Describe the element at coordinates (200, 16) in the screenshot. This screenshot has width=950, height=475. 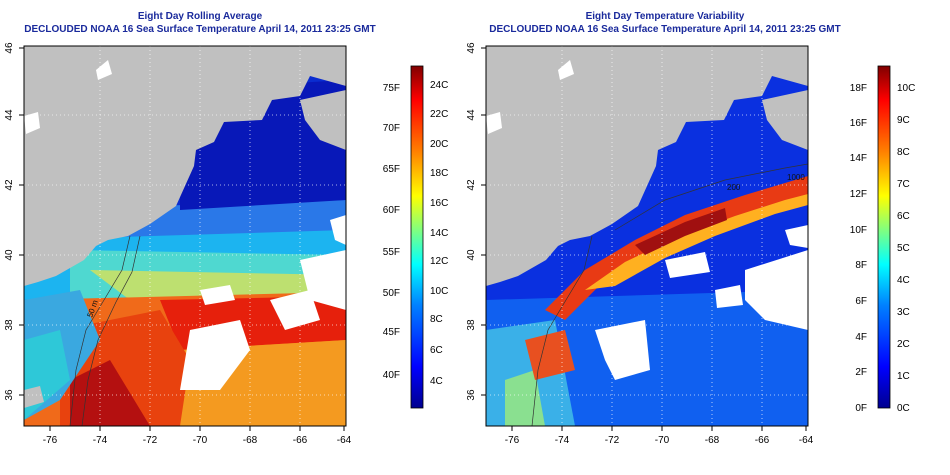
I see `panel-title: Eight Day Rolling Average` at that location.